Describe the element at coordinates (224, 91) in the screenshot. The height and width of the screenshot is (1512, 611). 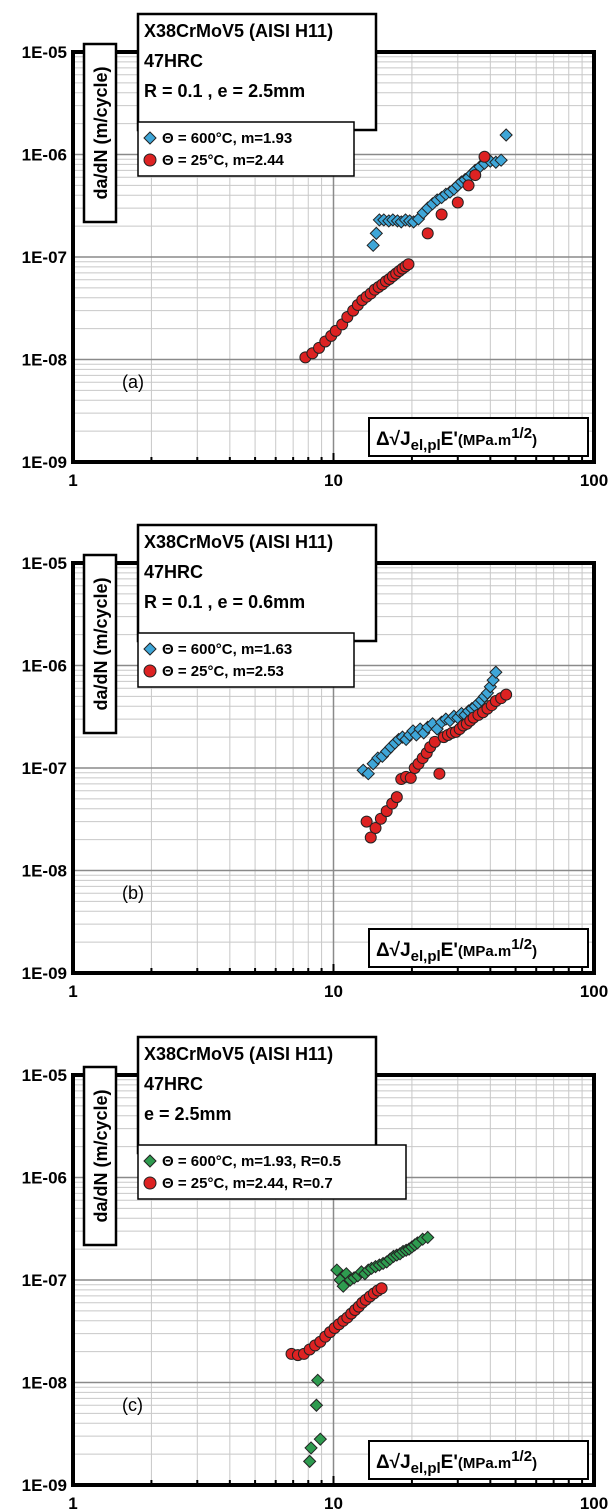
I see `title-line: R = 0.1 , e = 2.5mm` at that location.